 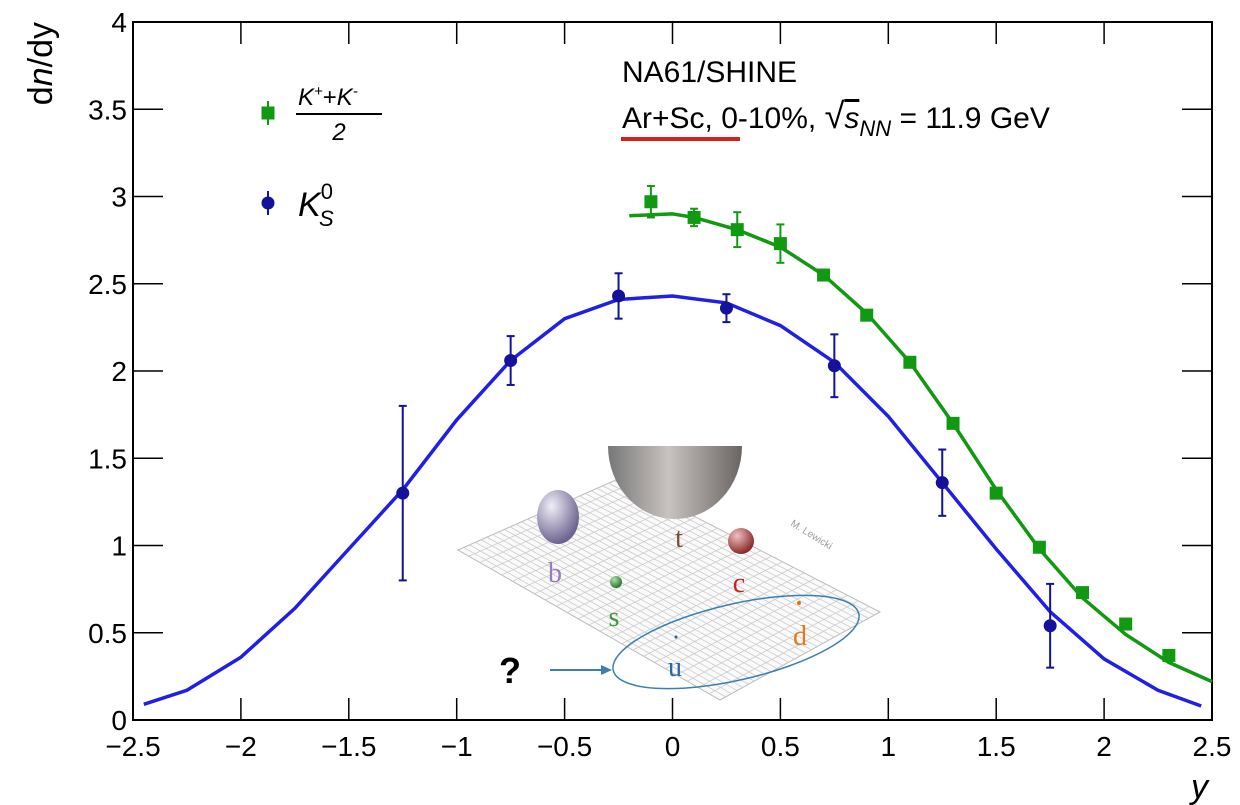 I want to click on d-dot, so click(x=799, y=603).